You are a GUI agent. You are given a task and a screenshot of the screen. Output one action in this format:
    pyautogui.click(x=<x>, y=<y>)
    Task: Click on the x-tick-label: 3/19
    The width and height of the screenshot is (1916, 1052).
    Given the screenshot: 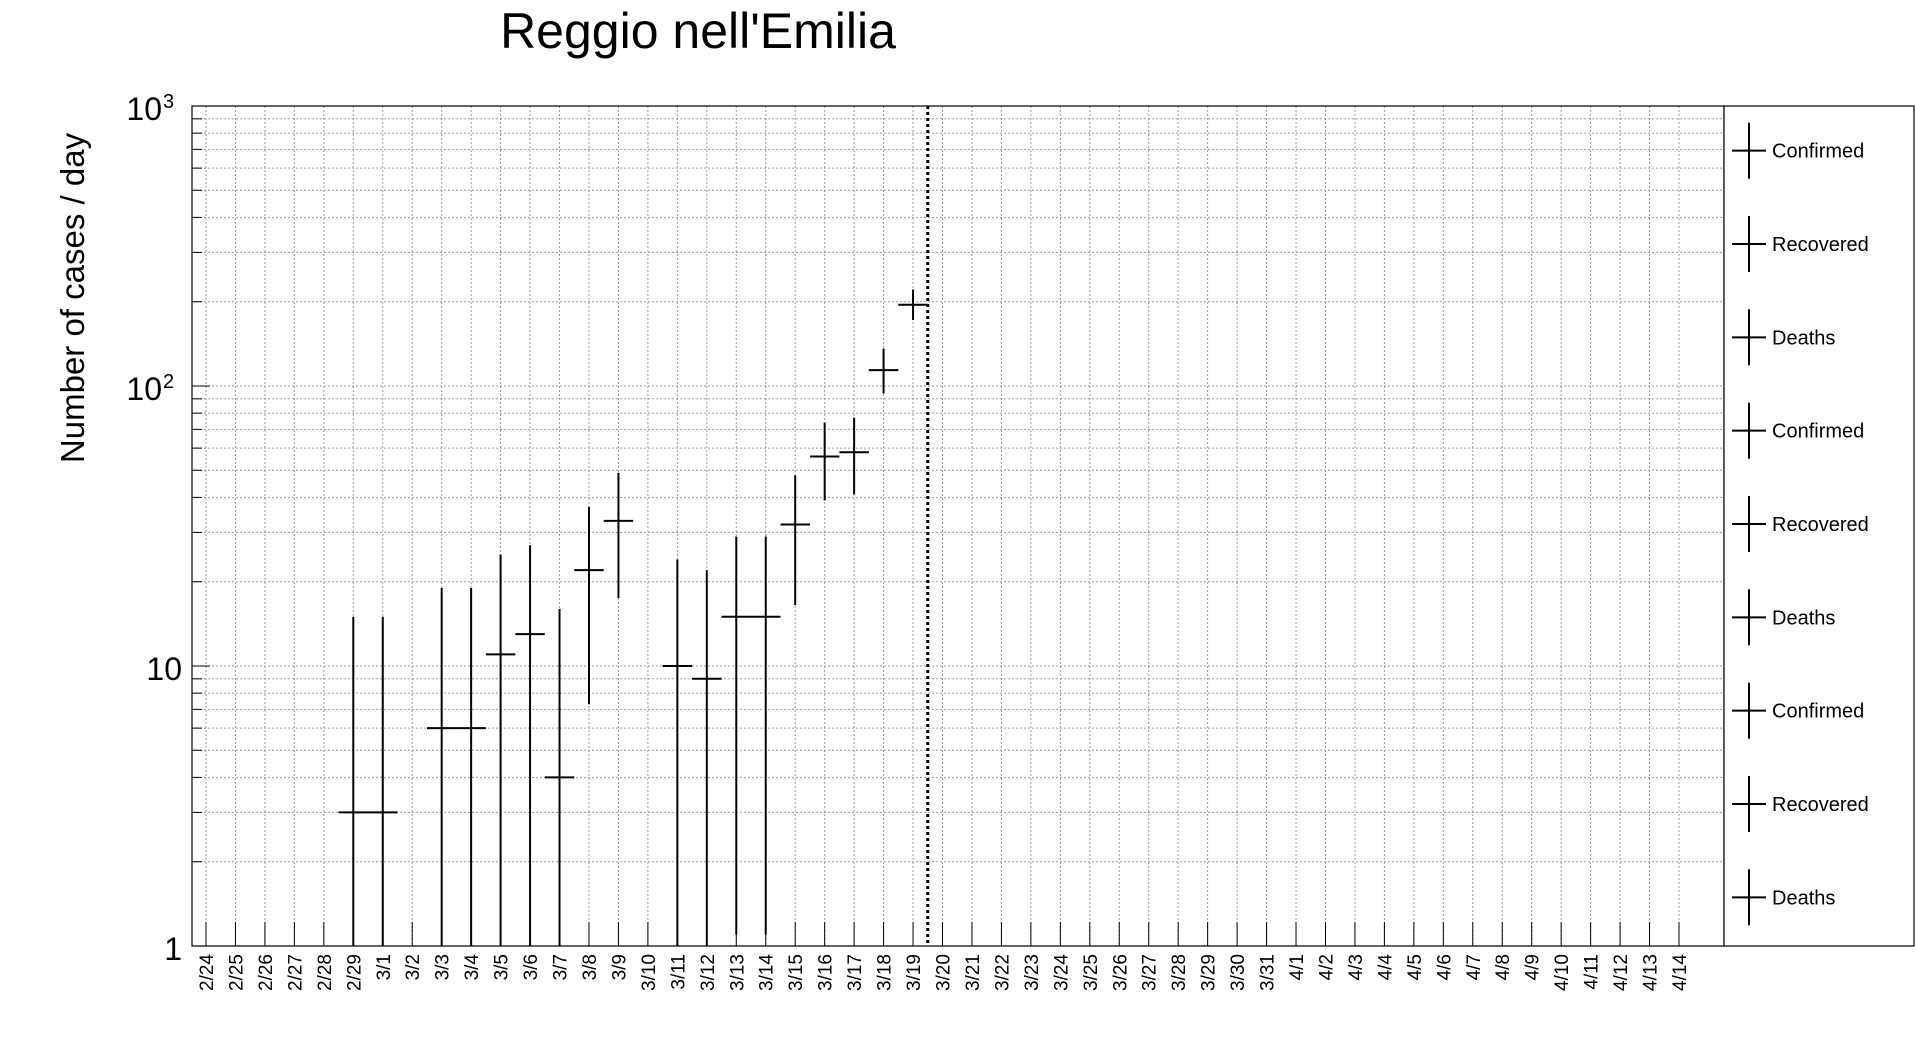 What is the action you would take?
    pyautogui.click(x=914, y=972)
    